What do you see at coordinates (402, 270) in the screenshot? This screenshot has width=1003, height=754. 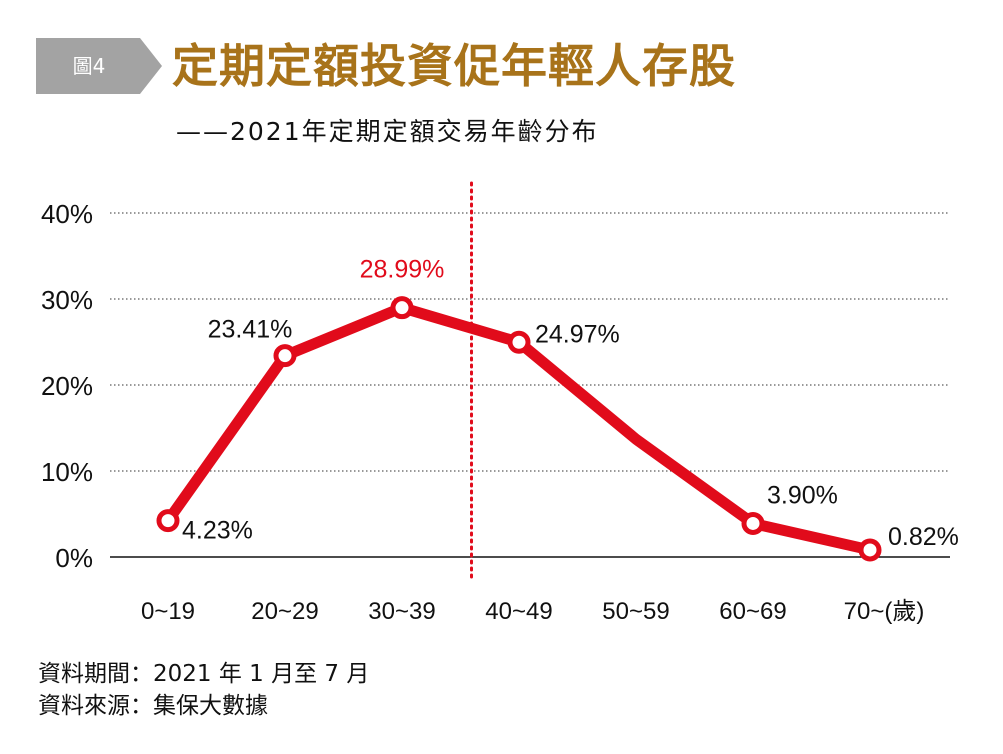 I see `data-label: 28.99%` at bounding box center [402, 270].